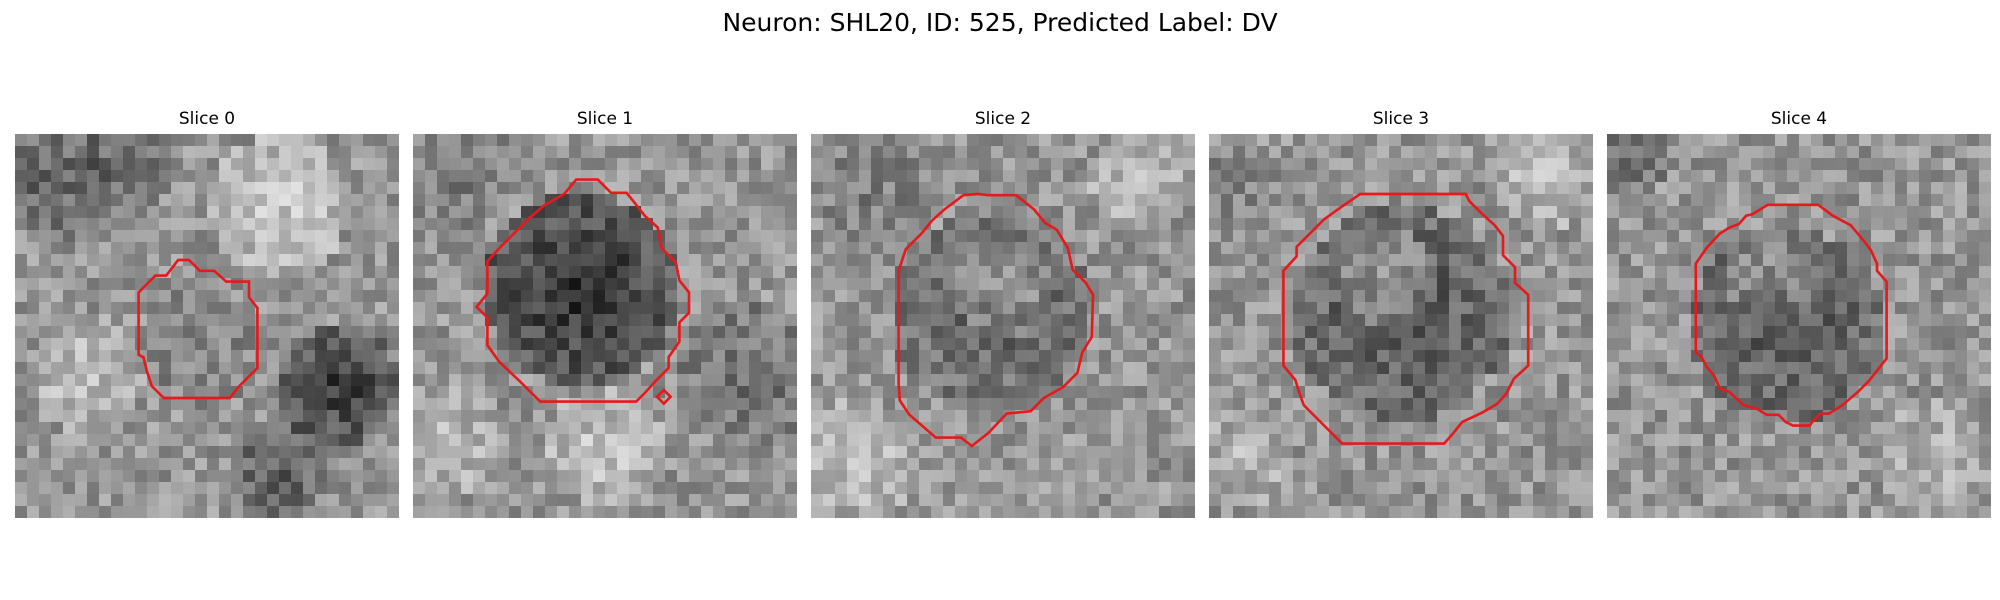 The image size is (2000, 600). What do you see at coordinates (1003, 119) in the screenshot?
I see `slice-title-2: Slice 2` at bounding box center [1003, 119].